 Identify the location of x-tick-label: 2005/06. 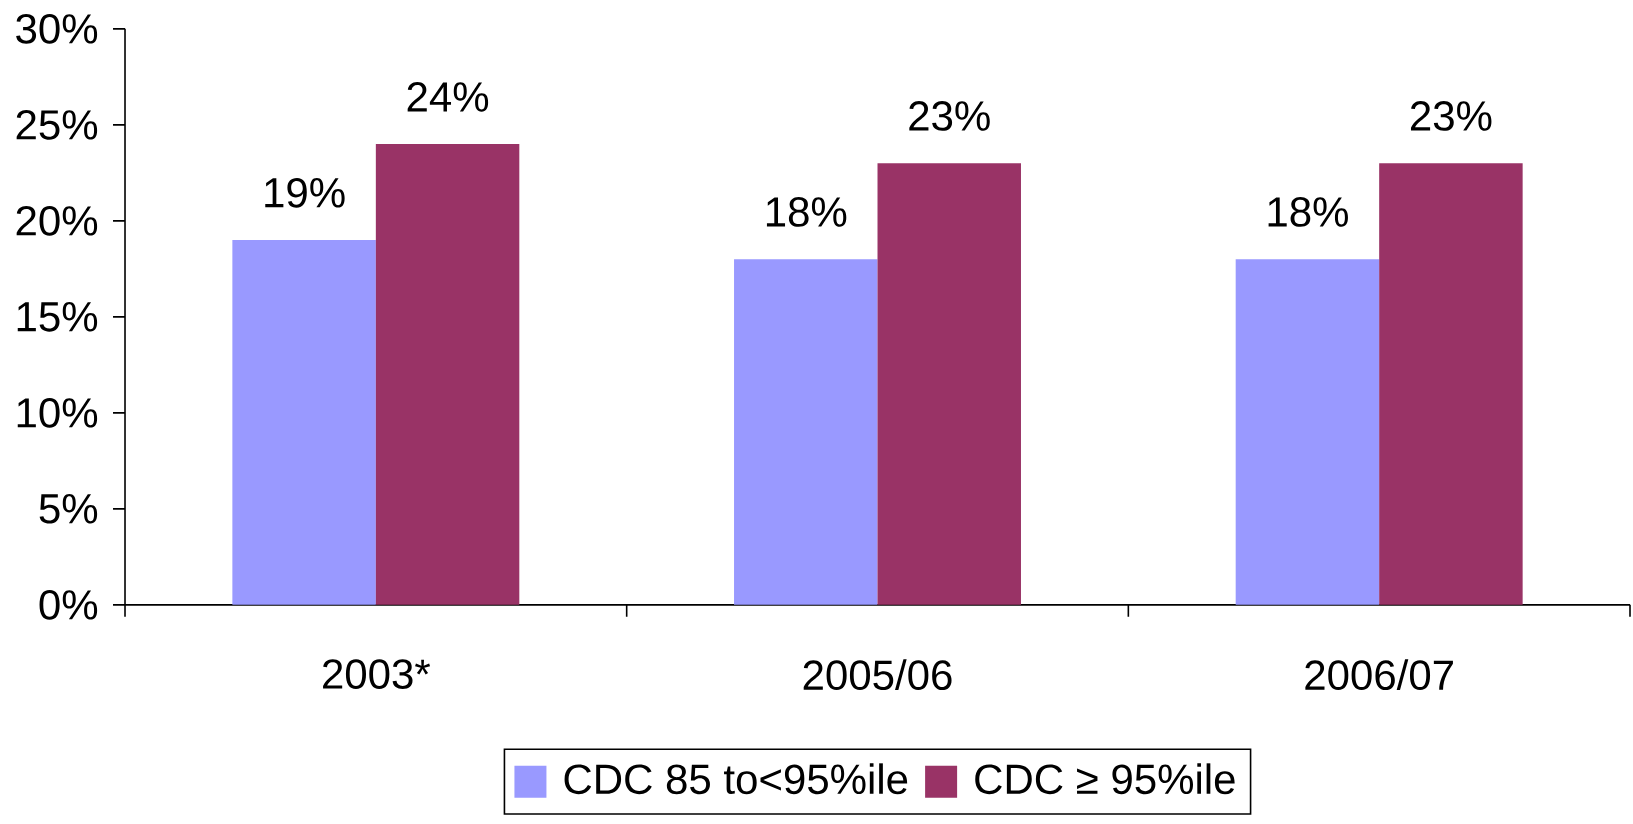
(877, 675).